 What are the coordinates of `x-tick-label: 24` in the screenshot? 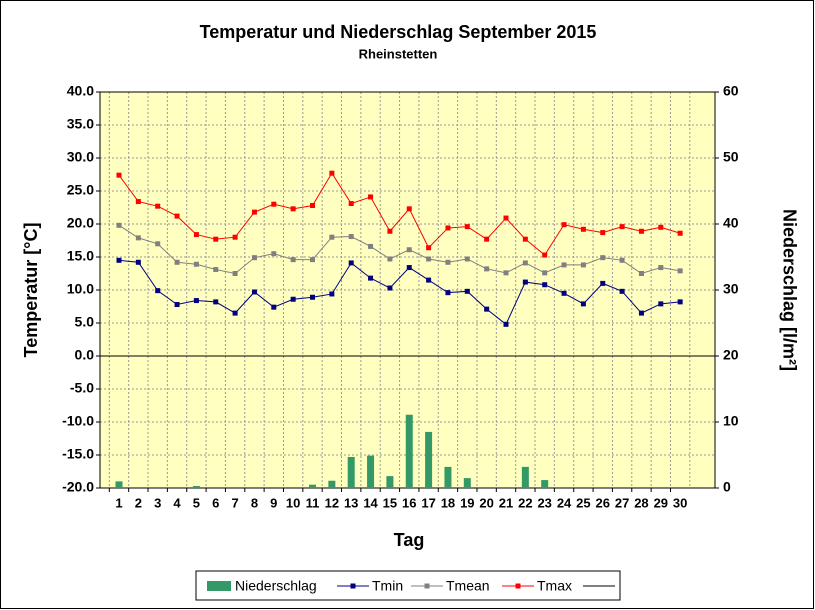 It's located at (564, 502).